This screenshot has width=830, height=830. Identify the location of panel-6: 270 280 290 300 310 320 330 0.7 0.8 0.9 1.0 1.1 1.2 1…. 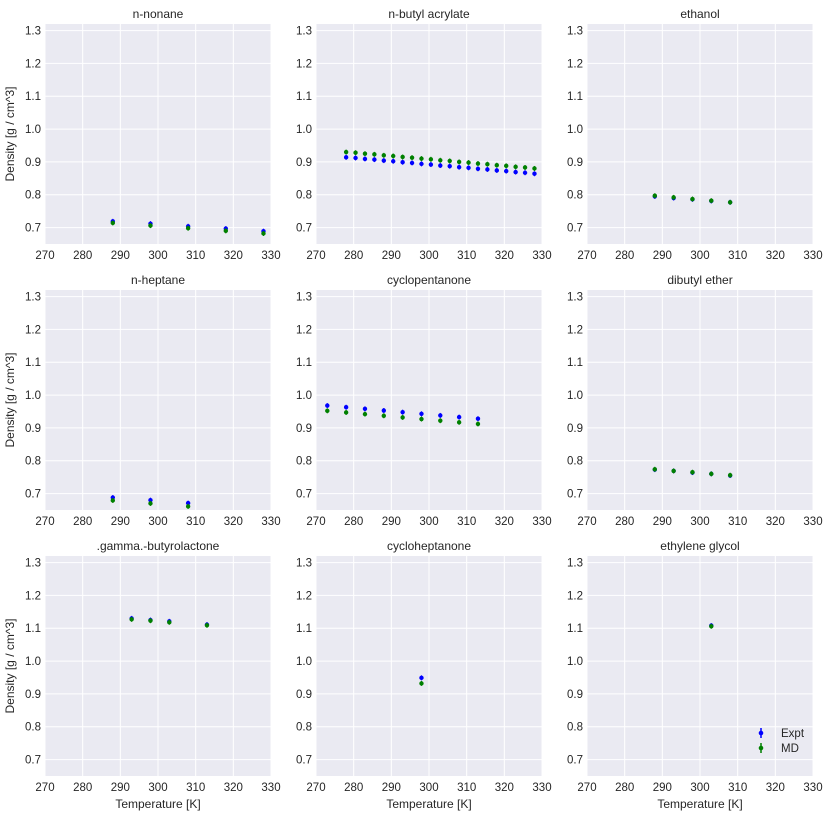
(695, 400).